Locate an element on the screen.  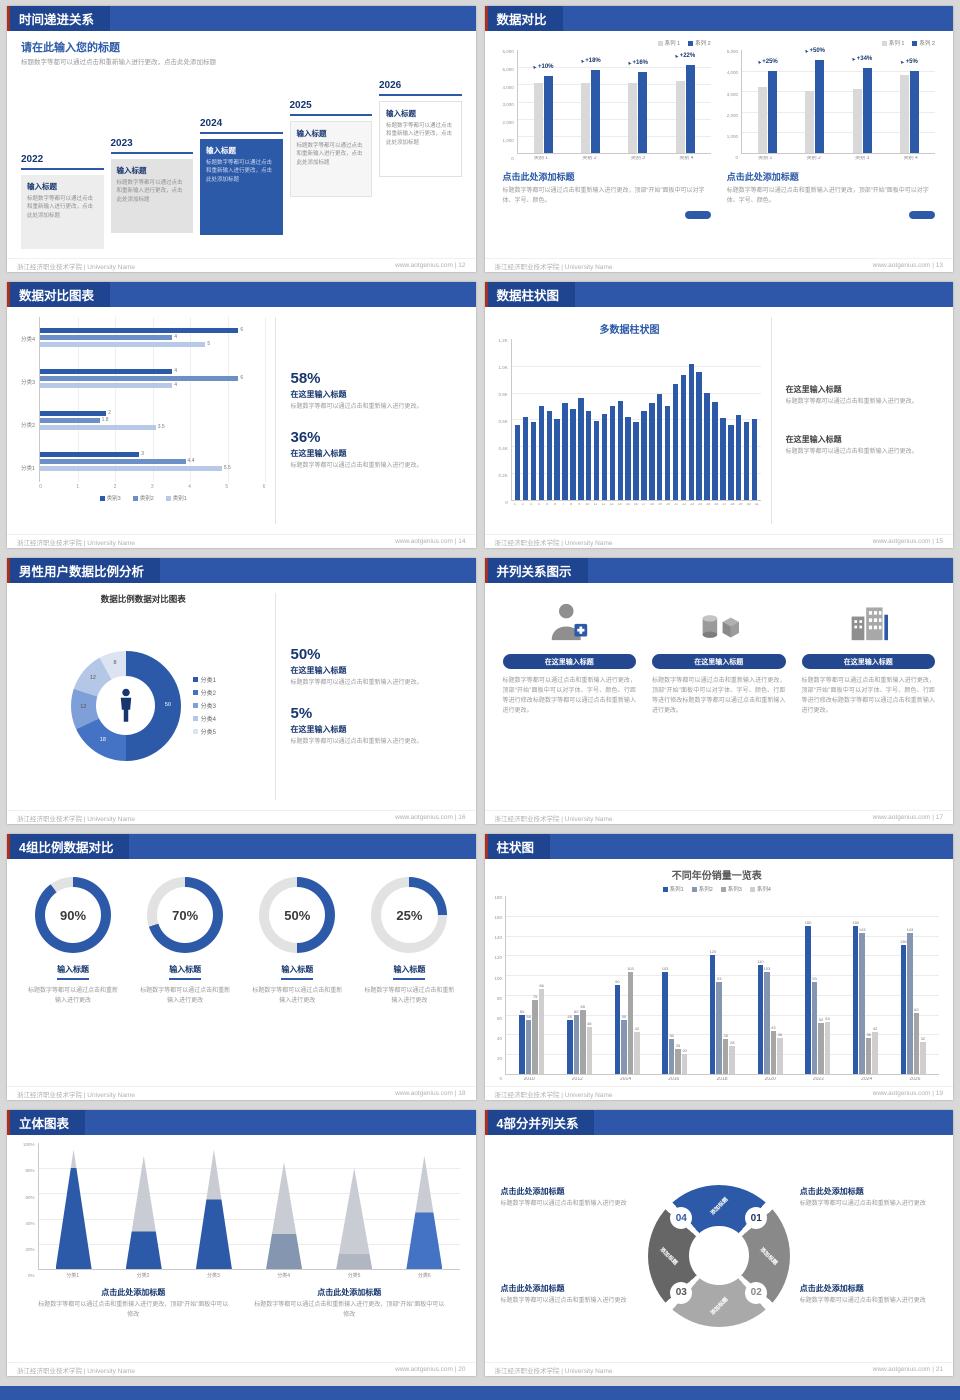
plot-area is located at coordinates (248, 1206).